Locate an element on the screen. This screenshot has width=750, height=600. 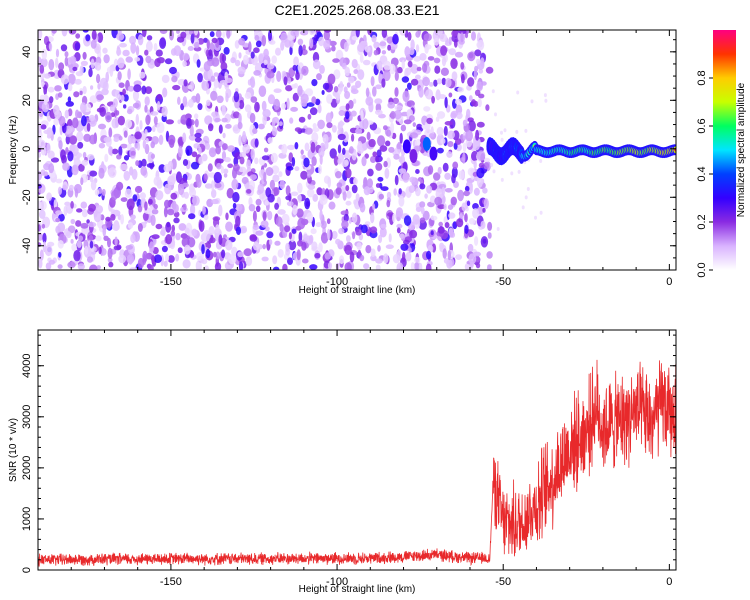
colorbar-ticks: 0.0 0.2 0.4 0.6 0.8 is located at coordinates (704, 174).